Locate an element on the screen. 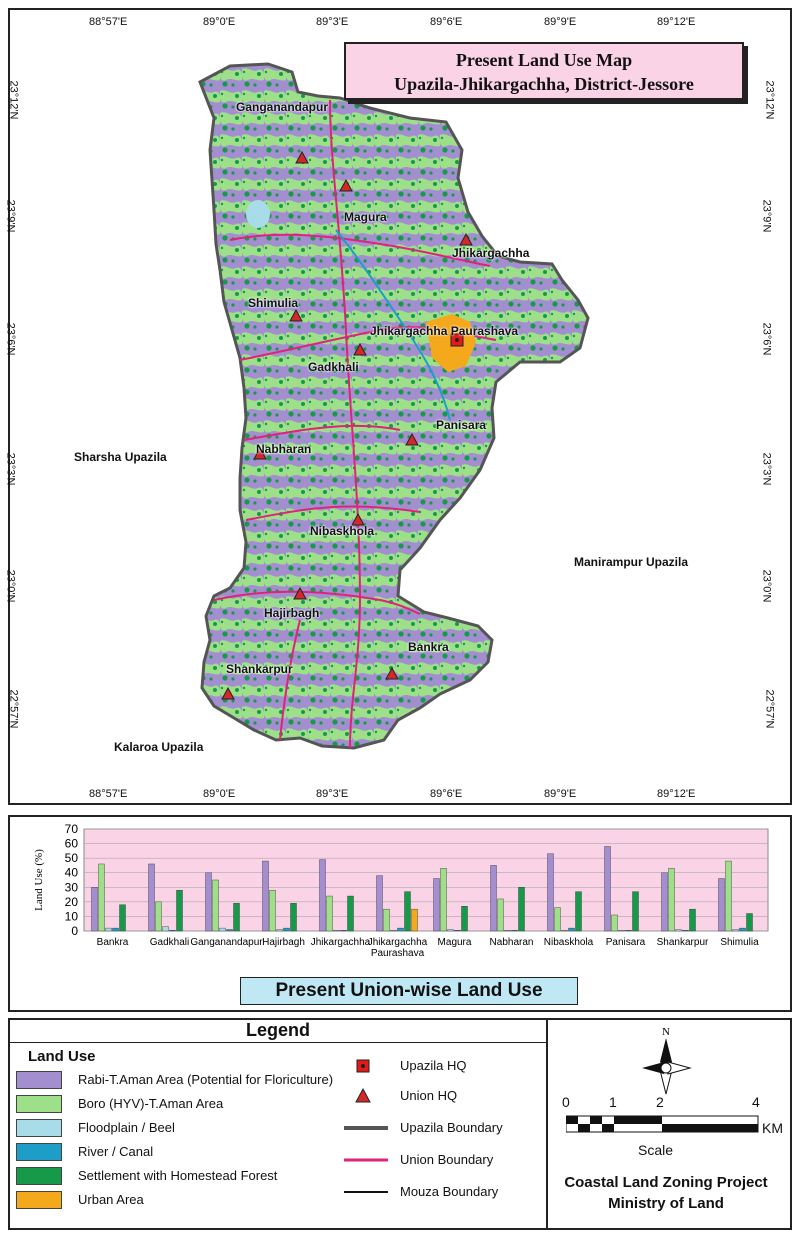 This screenshot has width=800, height=1237. scale-tick: 0 is located at coordinates (566, 1102).